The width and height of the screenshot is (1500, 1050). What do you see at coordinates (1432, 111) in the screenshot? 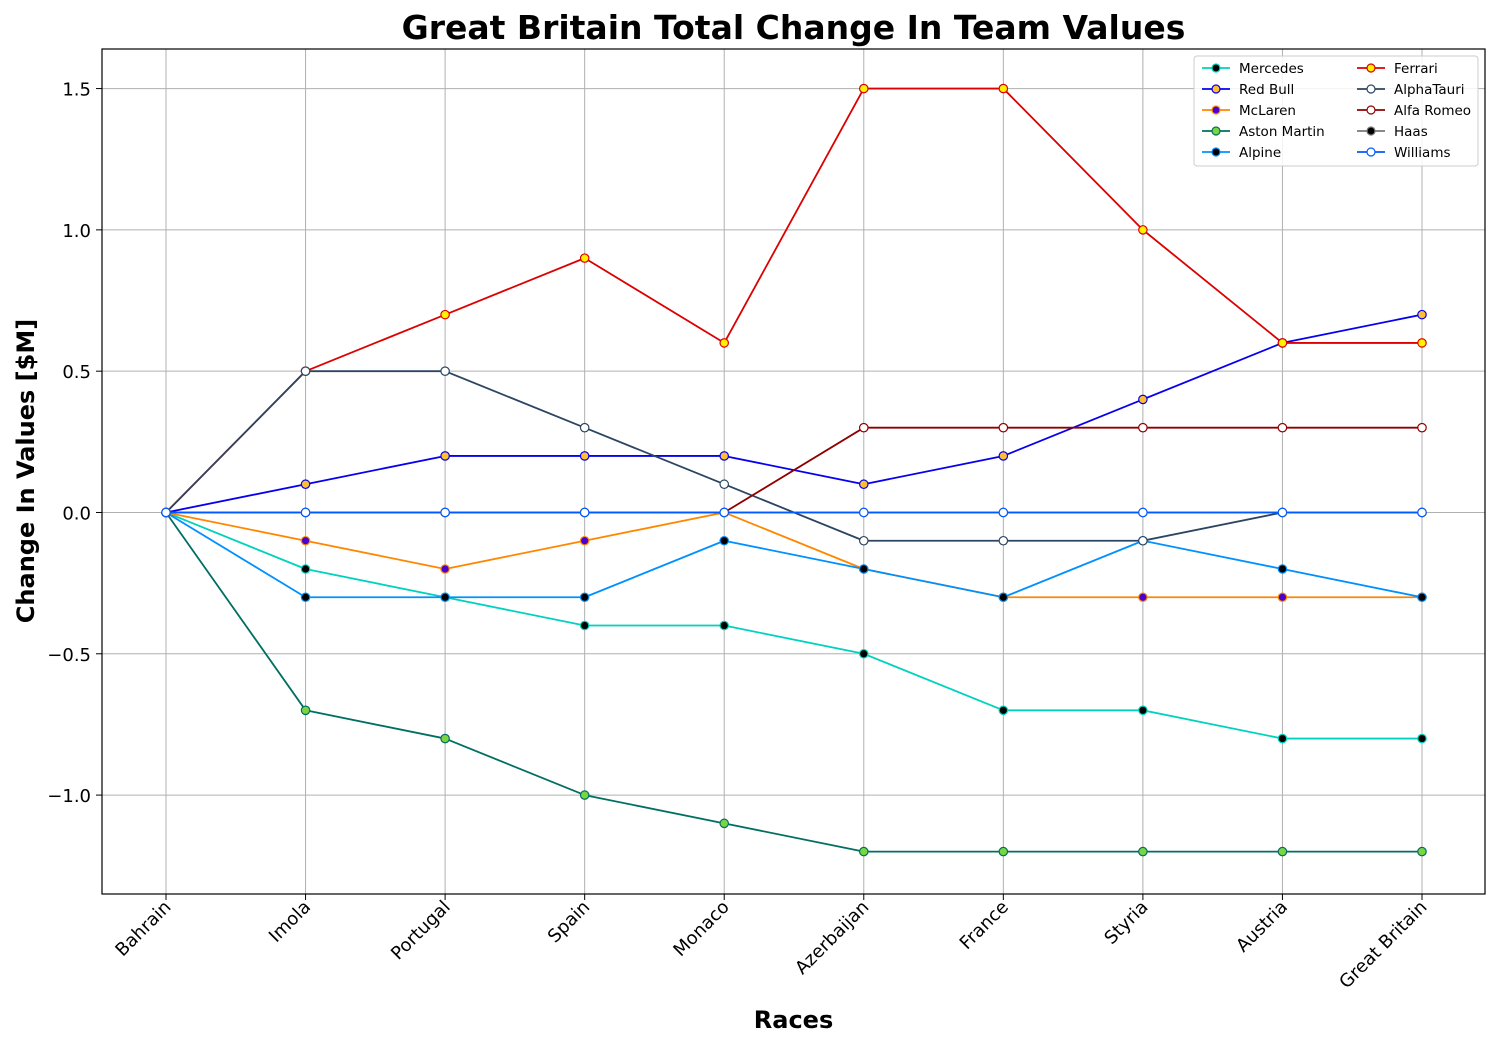
I see `legend-label: Alfa Romeo` at bounding box center [1432, 111].